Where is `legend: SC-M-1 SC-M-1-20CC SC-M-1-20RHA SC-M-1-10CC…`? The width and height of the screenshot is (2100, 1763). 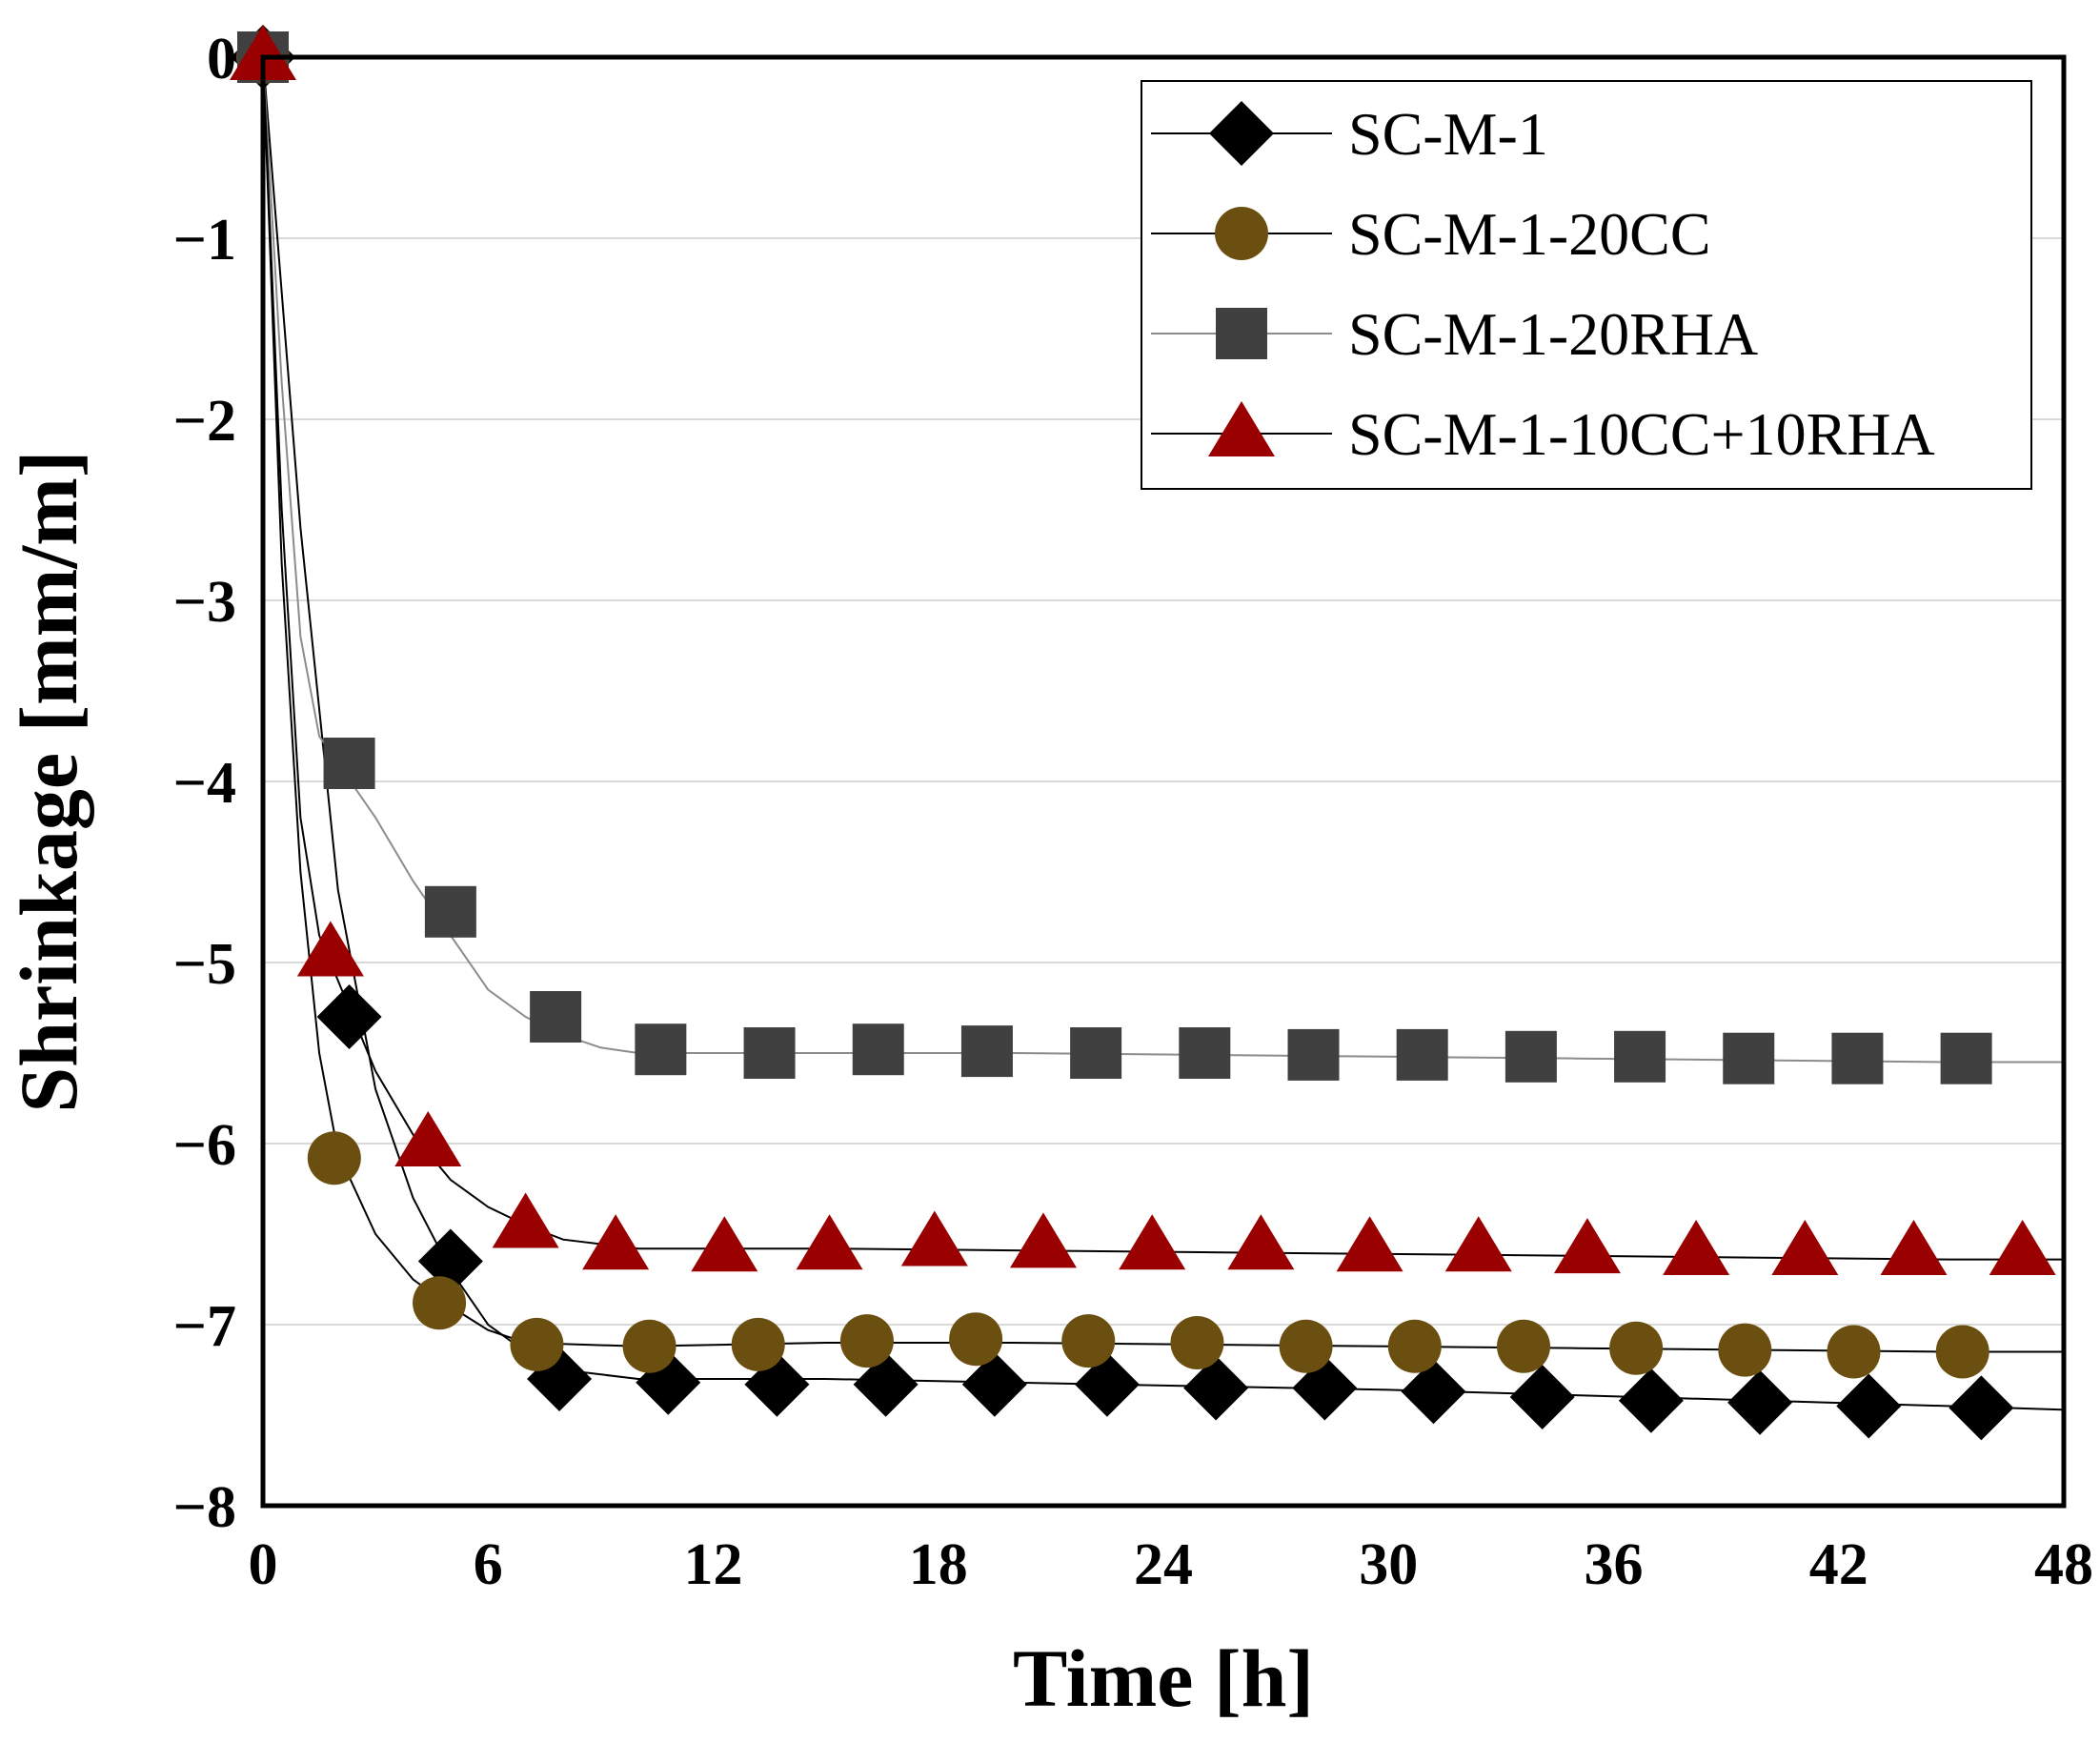 legend: SC-M-1 SC-M-1-20CC SC-M-1-20RHA SC-M-1-10CC… is located at coordinates (1586, 285).